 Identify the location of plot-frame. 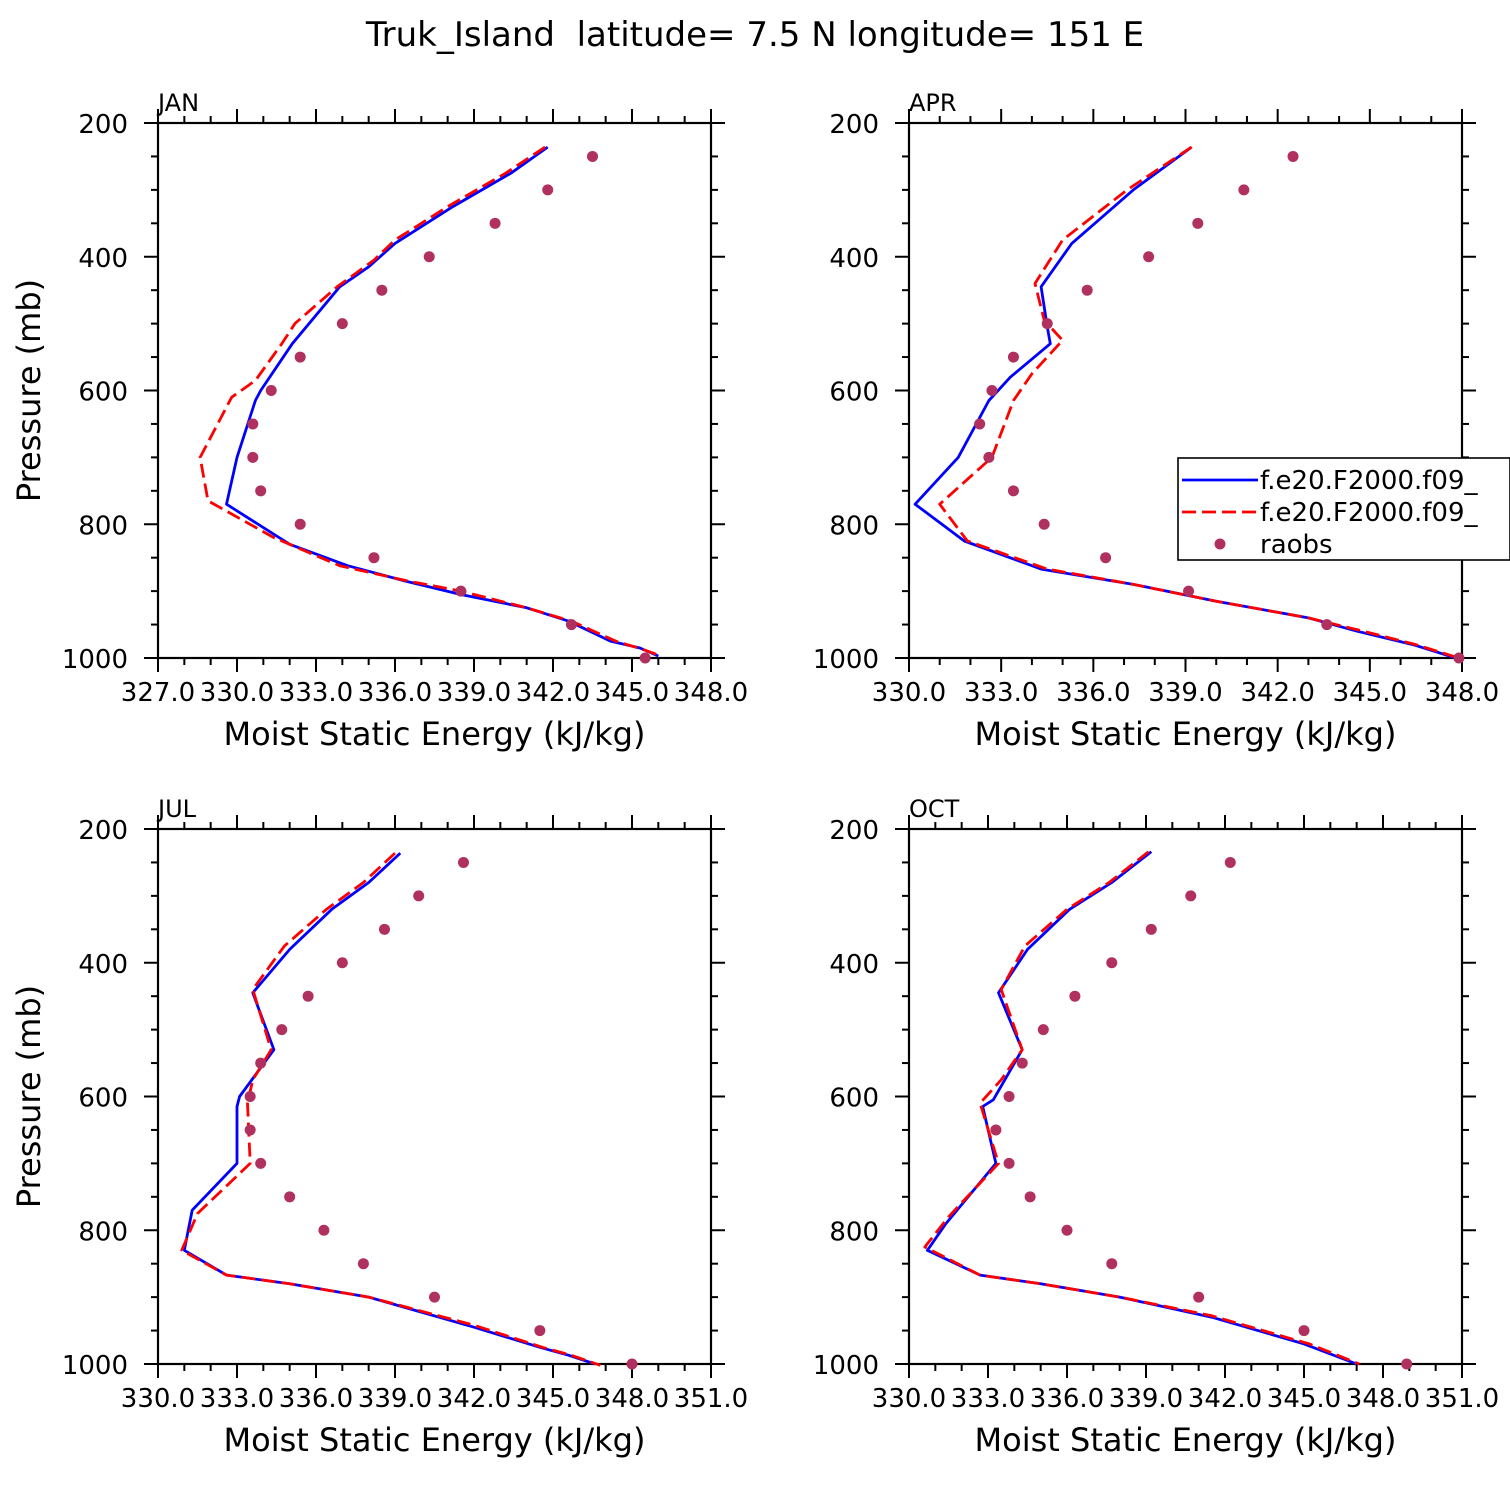
(434, 390).